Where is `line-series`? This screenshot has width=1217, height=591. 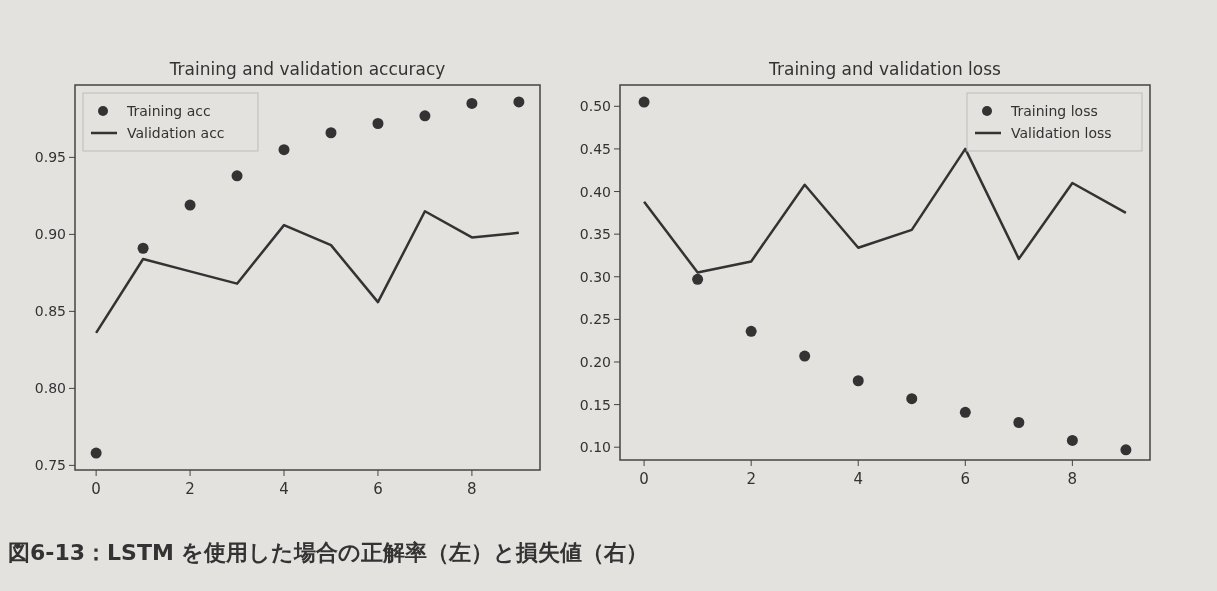
line-series is located at coordinates (307, 272).